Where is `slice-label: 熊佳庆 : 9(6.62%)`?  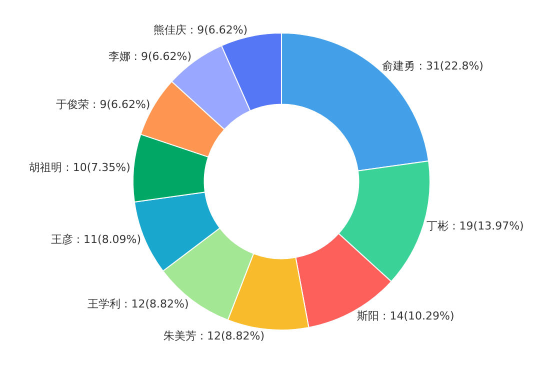
slice-label: 熊佳庆 : 9(6.62%) is located at coordinates (200, 29).